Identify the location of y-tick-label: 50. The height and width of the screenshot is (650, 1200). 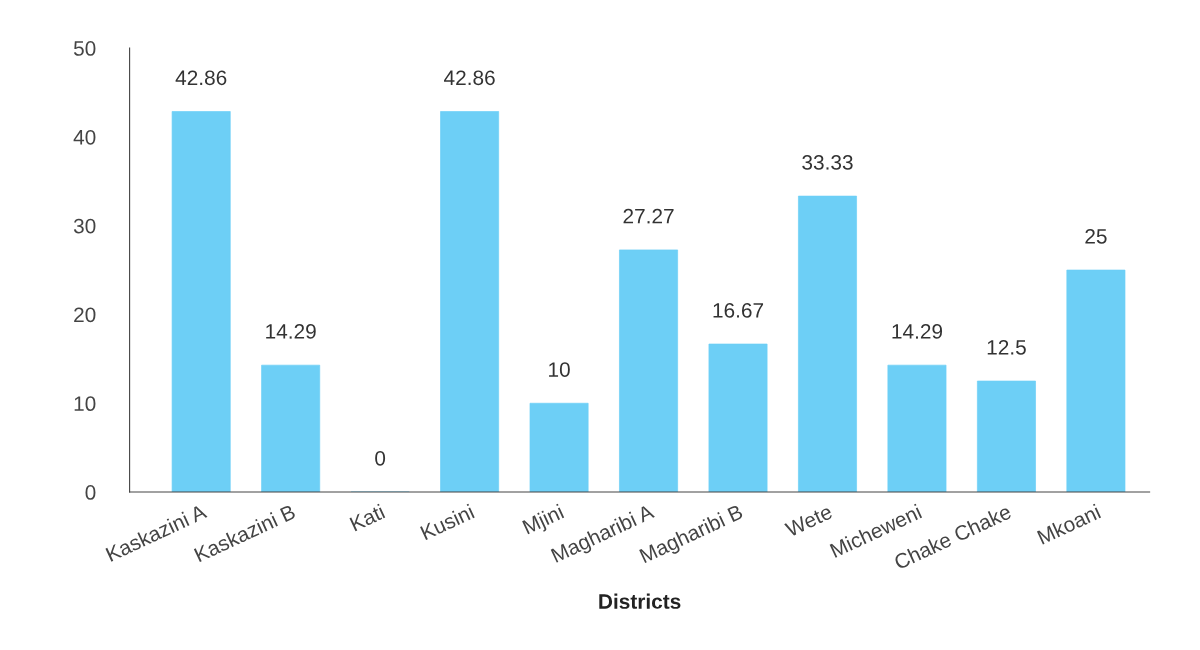
(84, 48).